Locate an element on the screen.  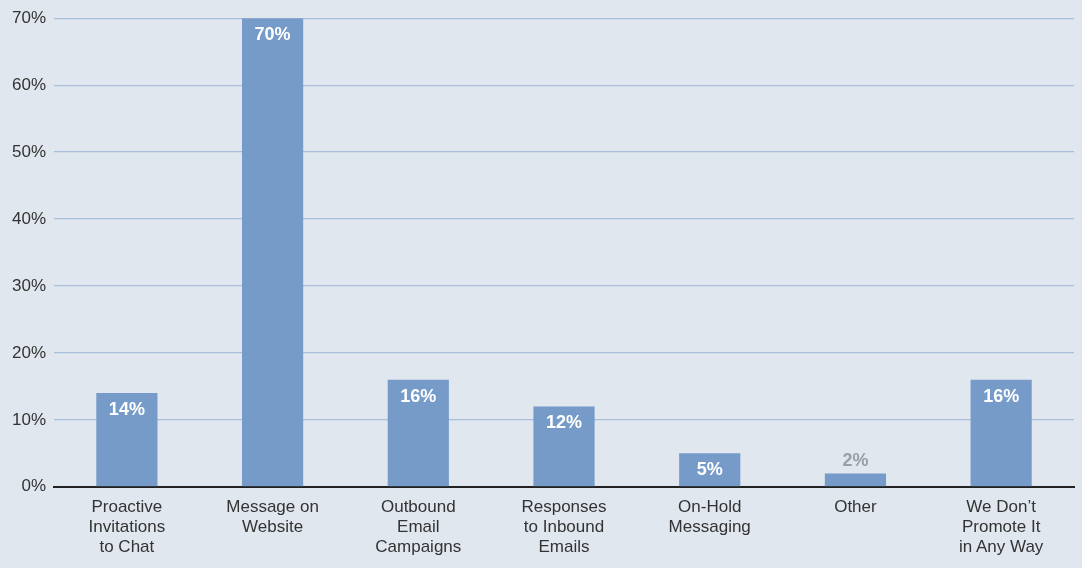
x-tick-label: Responses to Inbound Emails is located at coordinates (564, 526).